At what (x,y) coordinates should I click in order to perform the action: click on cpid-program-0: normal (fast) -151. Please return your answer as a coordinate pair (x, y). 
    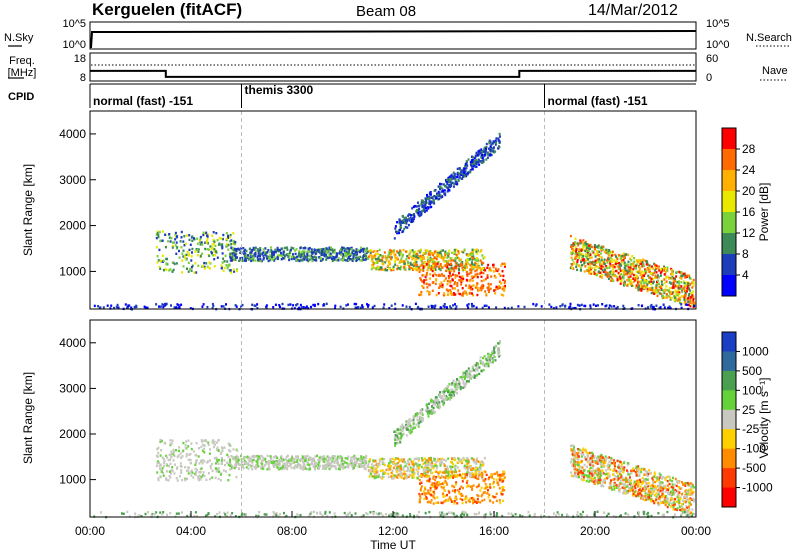
    Looking at the image, I should click on (143, 101).